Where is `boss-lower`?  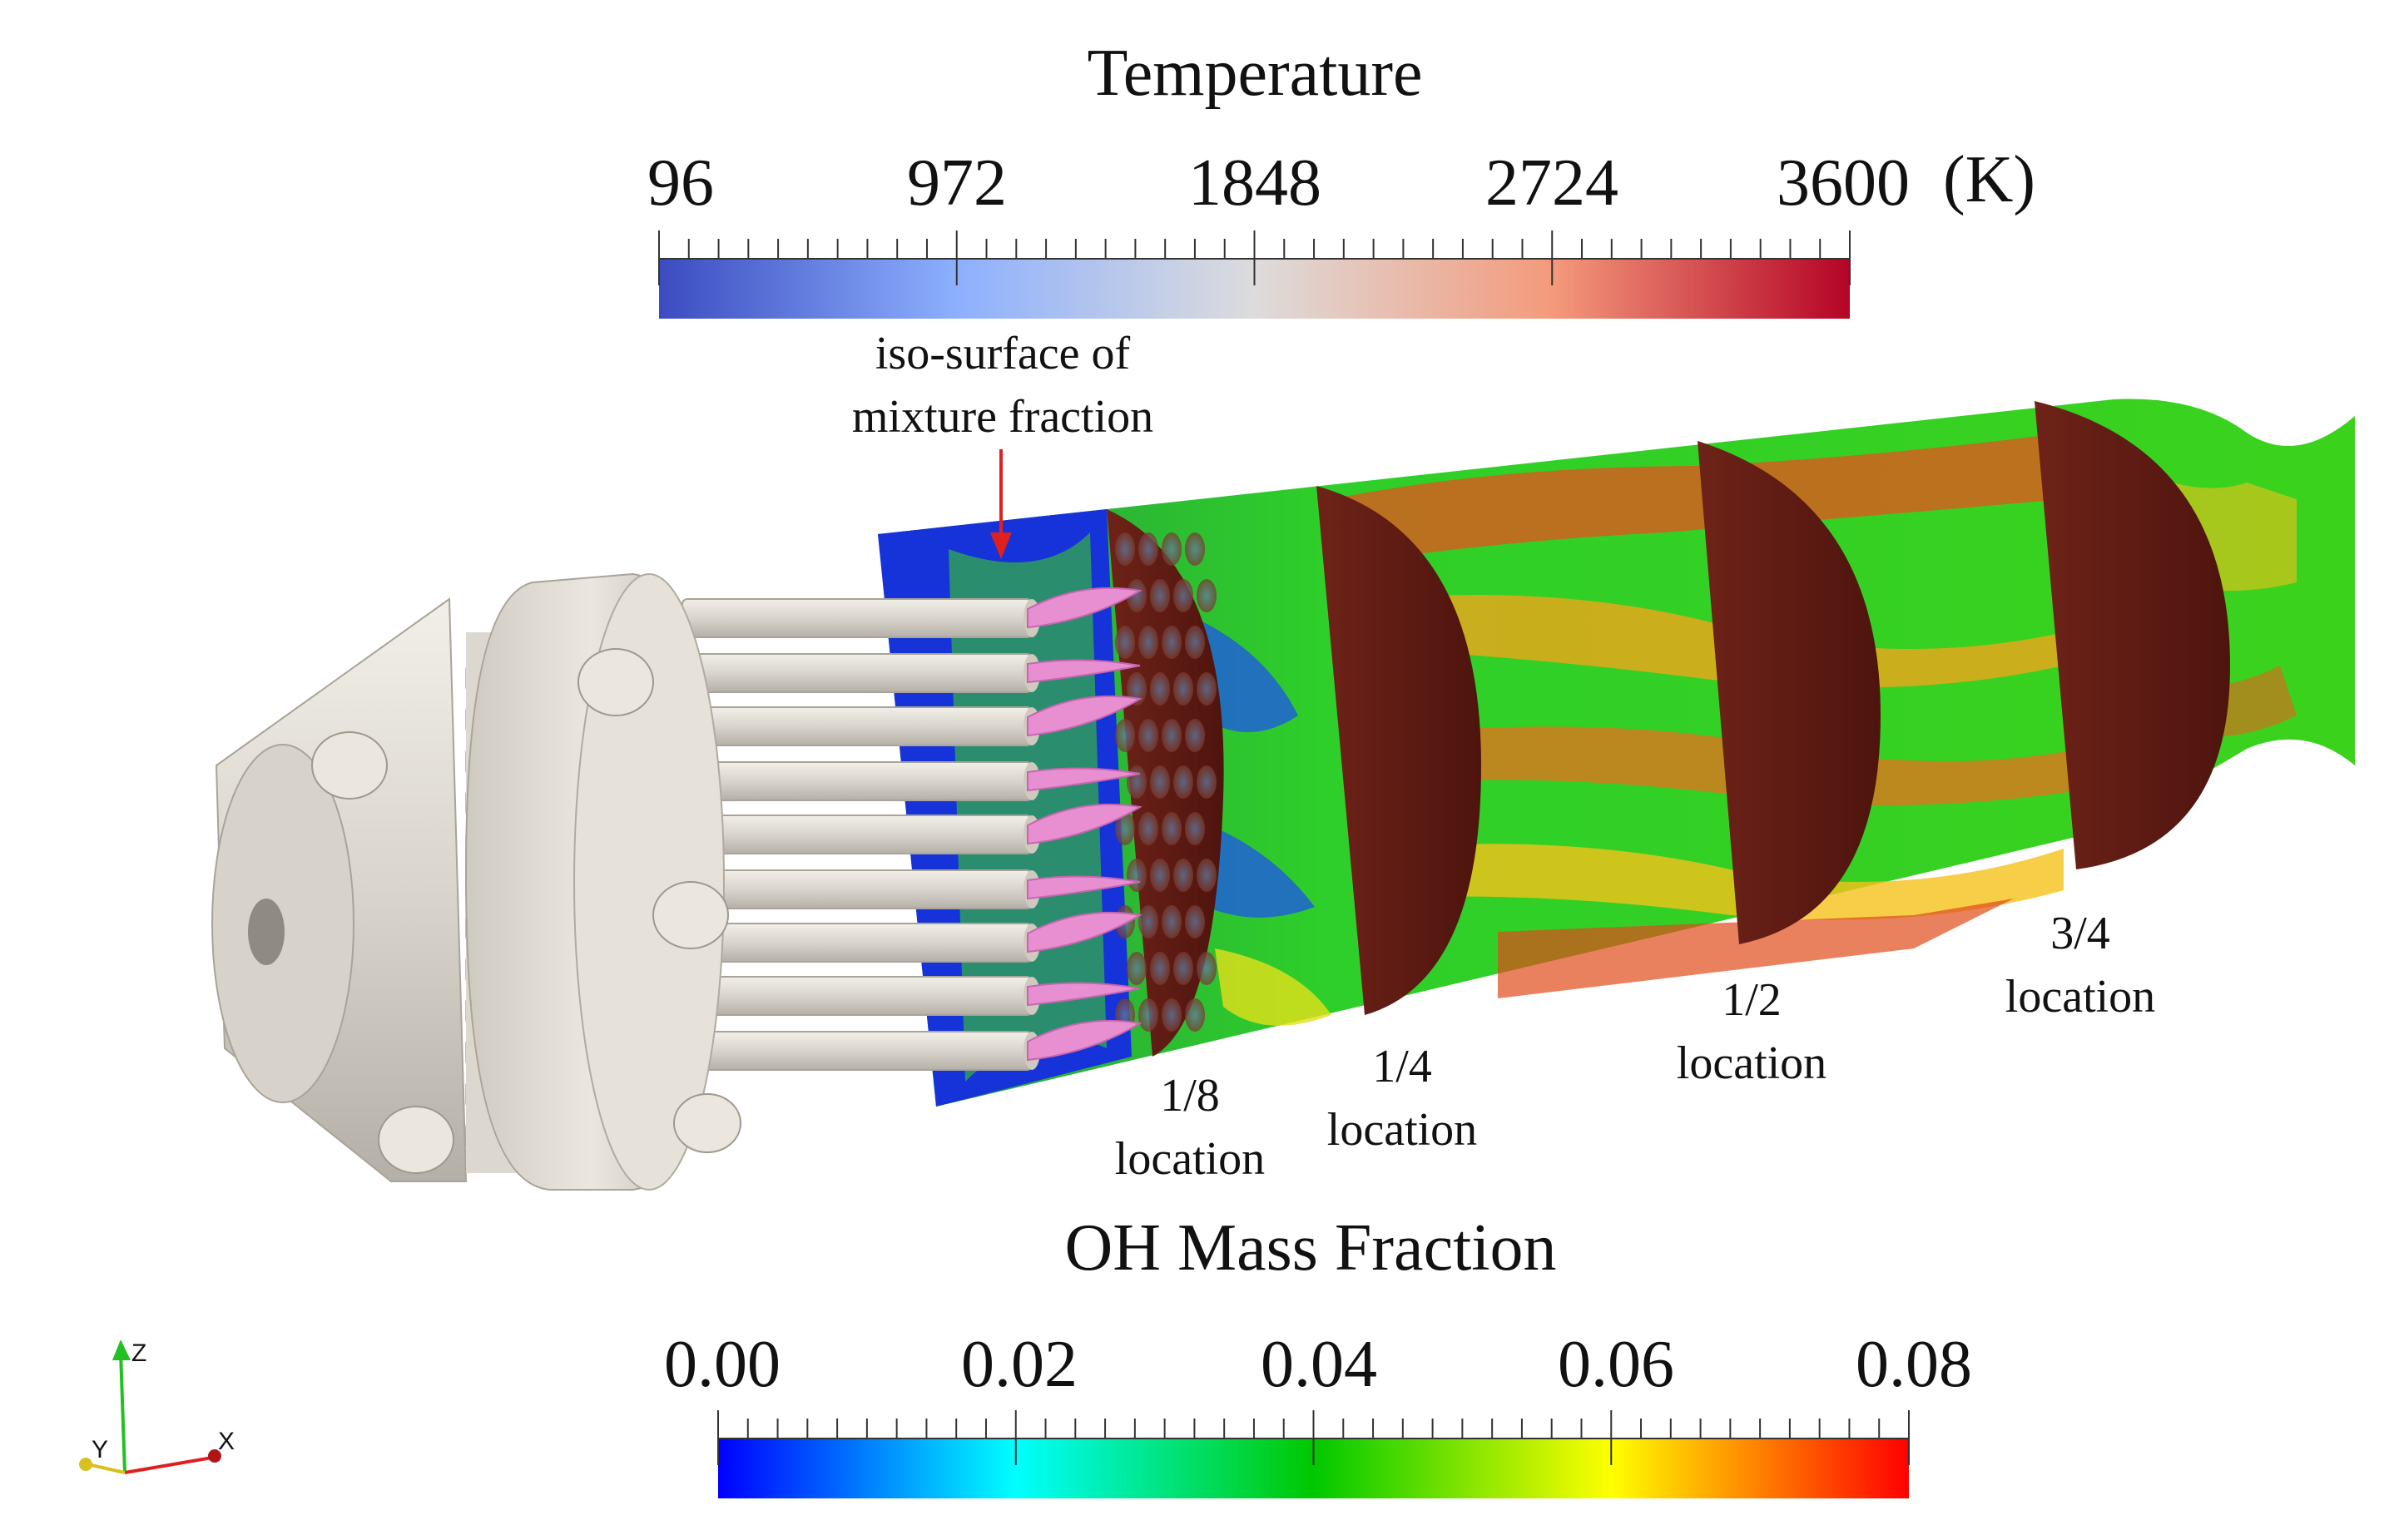
boss-lower is located at coordinates (707, 1123).